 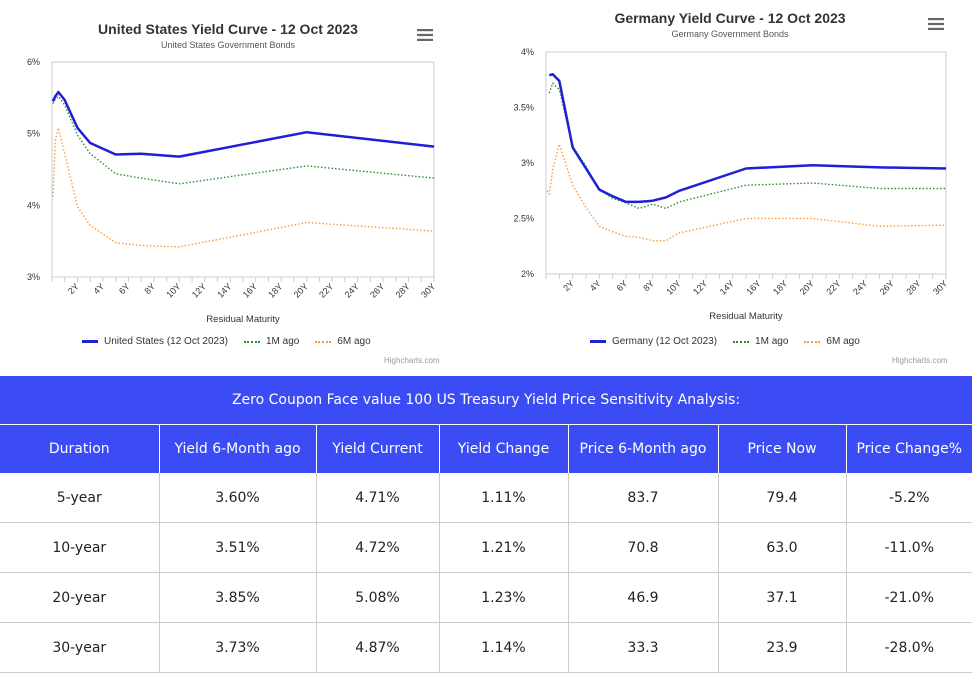 I want to click on table-cell: 10-year, so click(x=80, y=547).